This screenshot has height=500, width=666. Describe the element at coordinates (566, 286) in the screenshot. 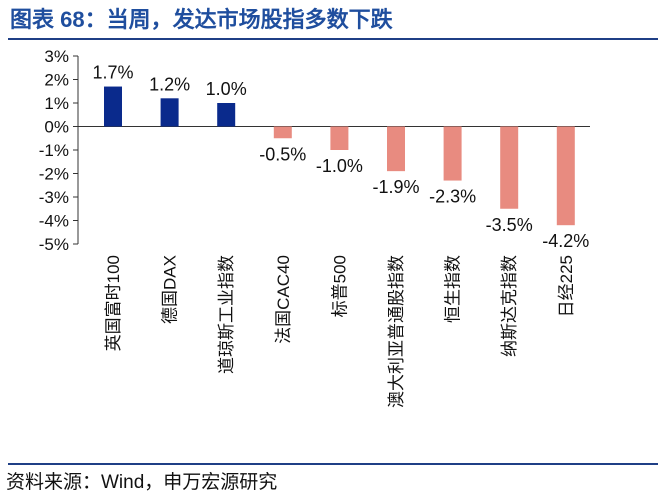

I see `category-label: 日经225` at that location.